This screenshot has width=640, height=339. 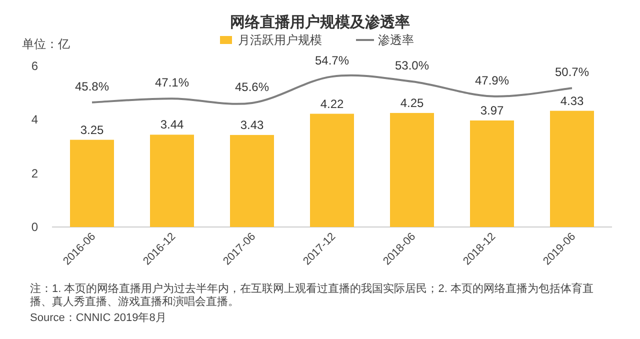 What do you see at coordinates (34, 66) in the screenshot?
I see `y-tick-label: 6` at bounding box center [34, 66].